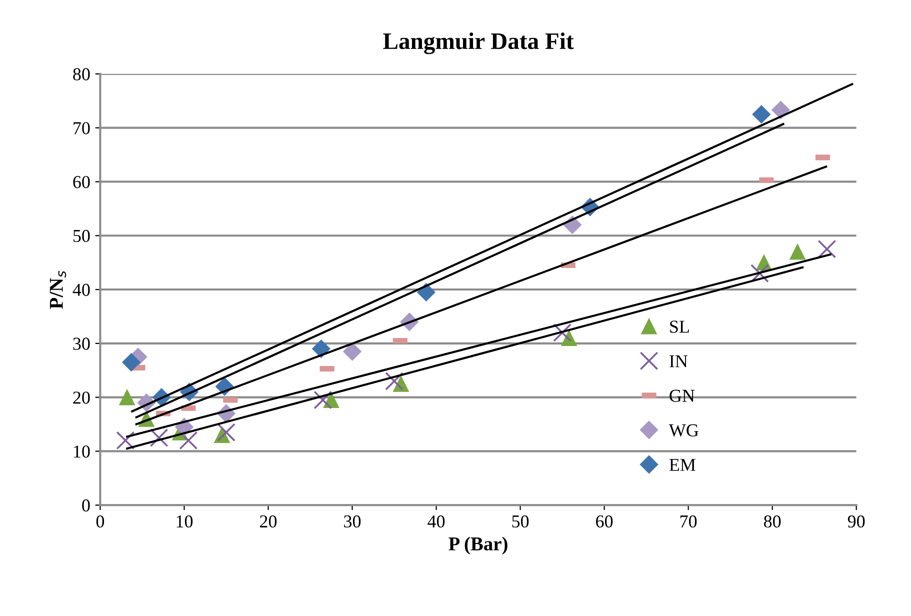 Image resolution: width=911 pixels, height=616 pixels. I want to click on x-tick-label: 10, so click(184, 521).